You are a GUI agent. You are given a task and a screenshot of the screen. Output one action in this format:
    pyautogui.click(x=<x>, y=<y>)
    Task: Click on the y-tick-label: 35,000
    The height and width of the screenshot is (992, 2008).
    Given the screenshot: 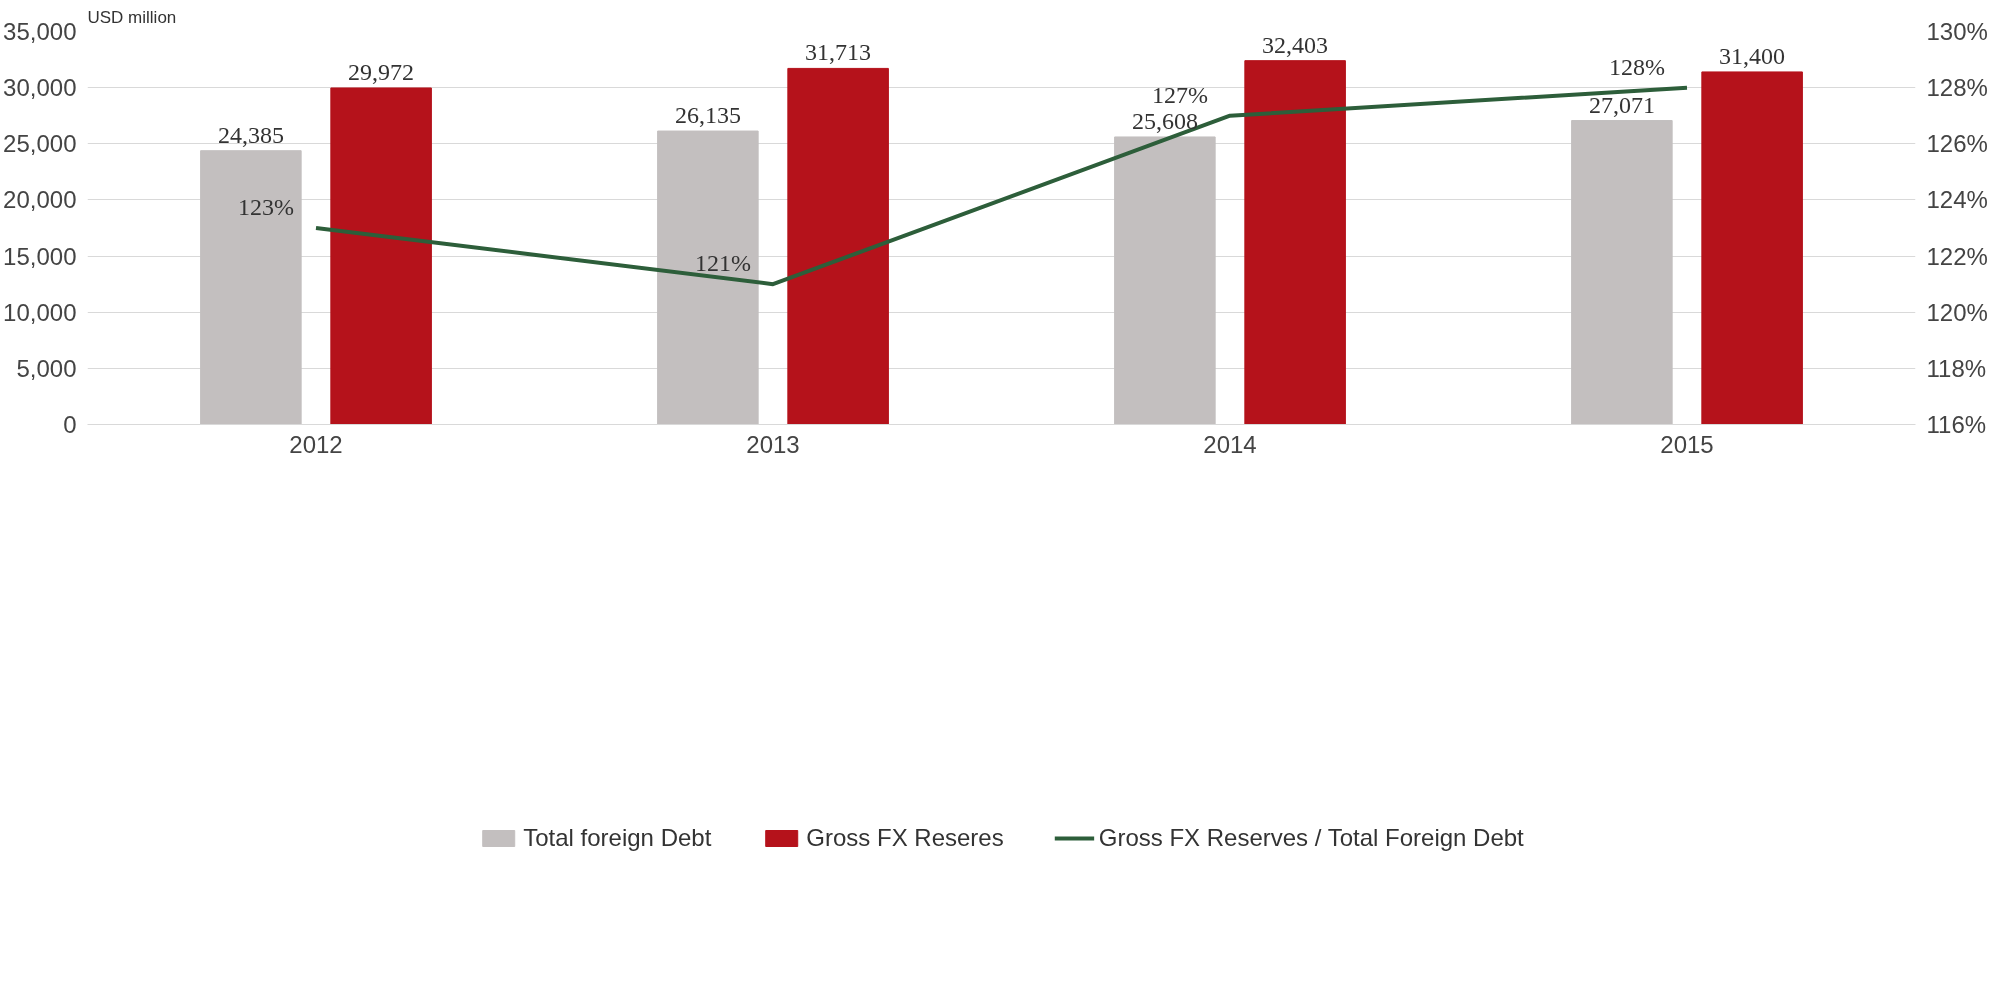 What is the action you would take?
    pyautogui.click(x=40, y=31)
    